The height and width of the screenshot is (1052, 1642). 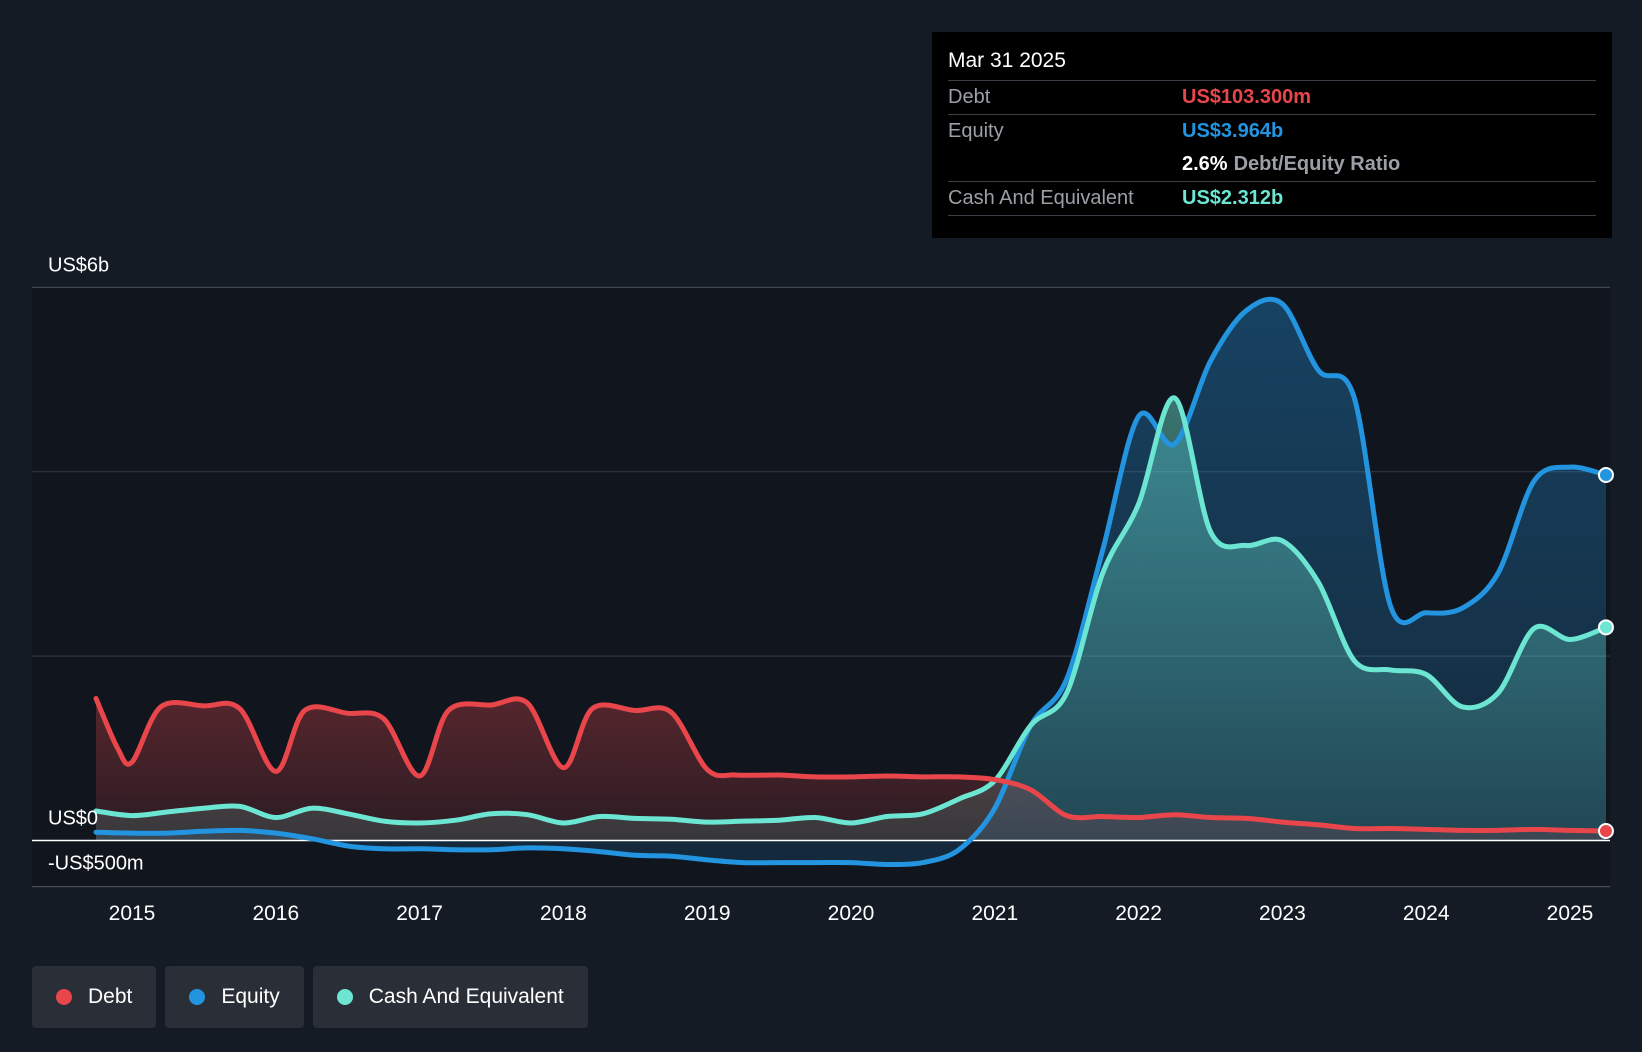 I want to click on tooltip-ratio-label: Debt/Equity Ratio, so click(x=1317, y=164).